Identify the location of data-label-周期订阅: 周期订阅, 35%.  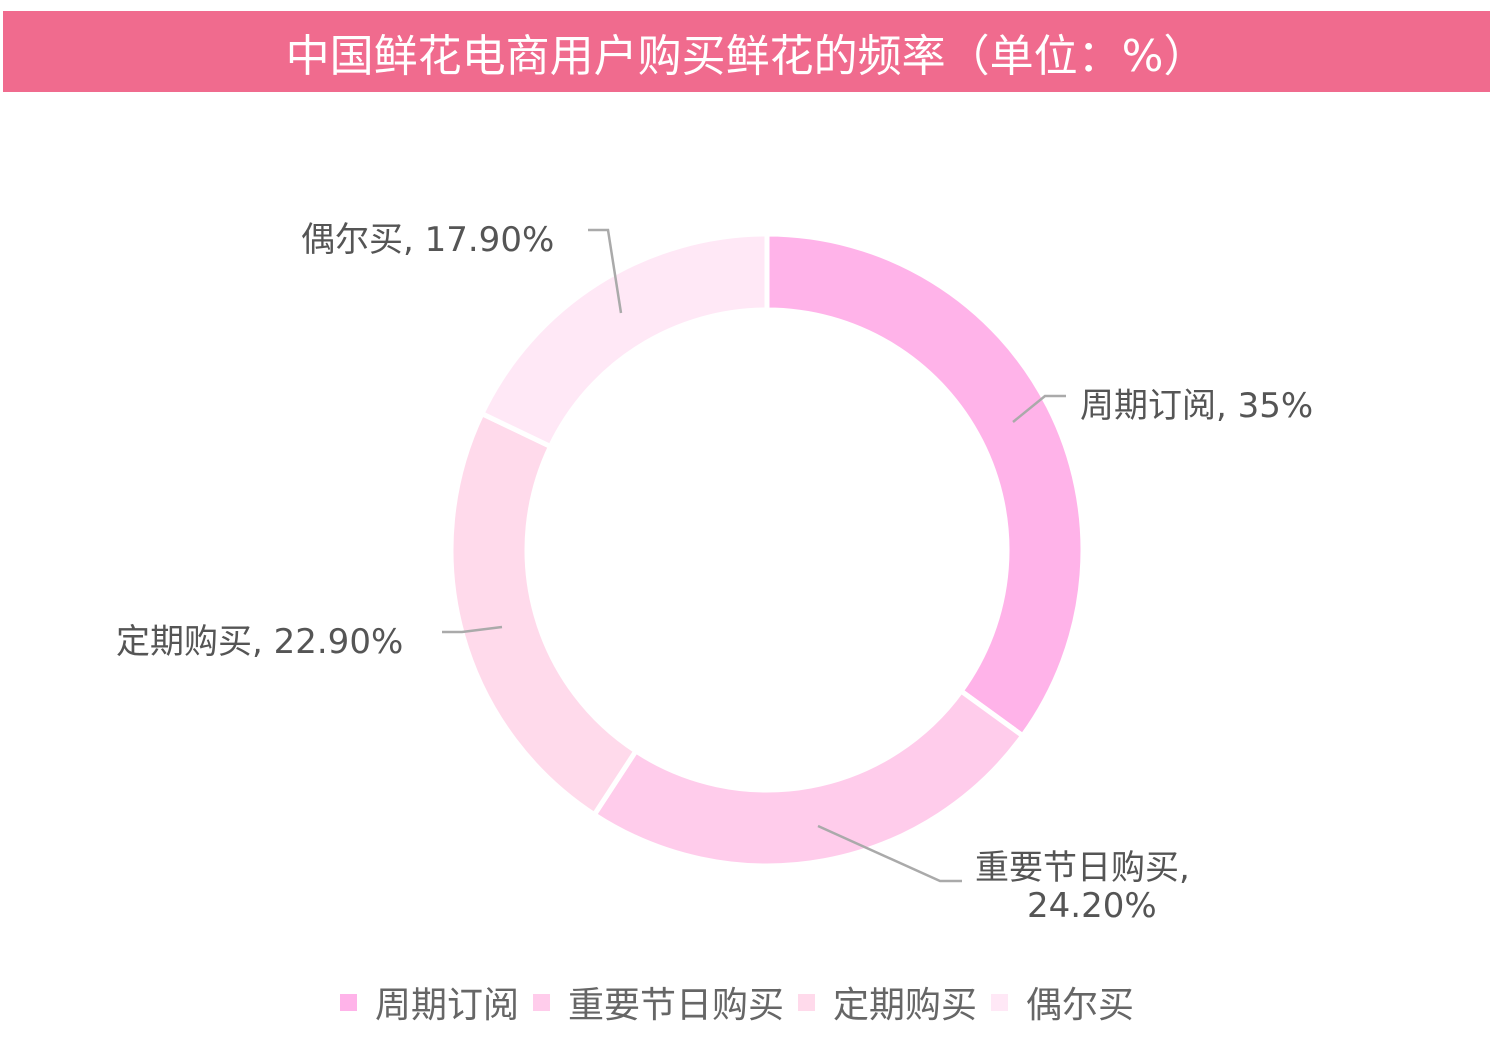
(1197, 406).